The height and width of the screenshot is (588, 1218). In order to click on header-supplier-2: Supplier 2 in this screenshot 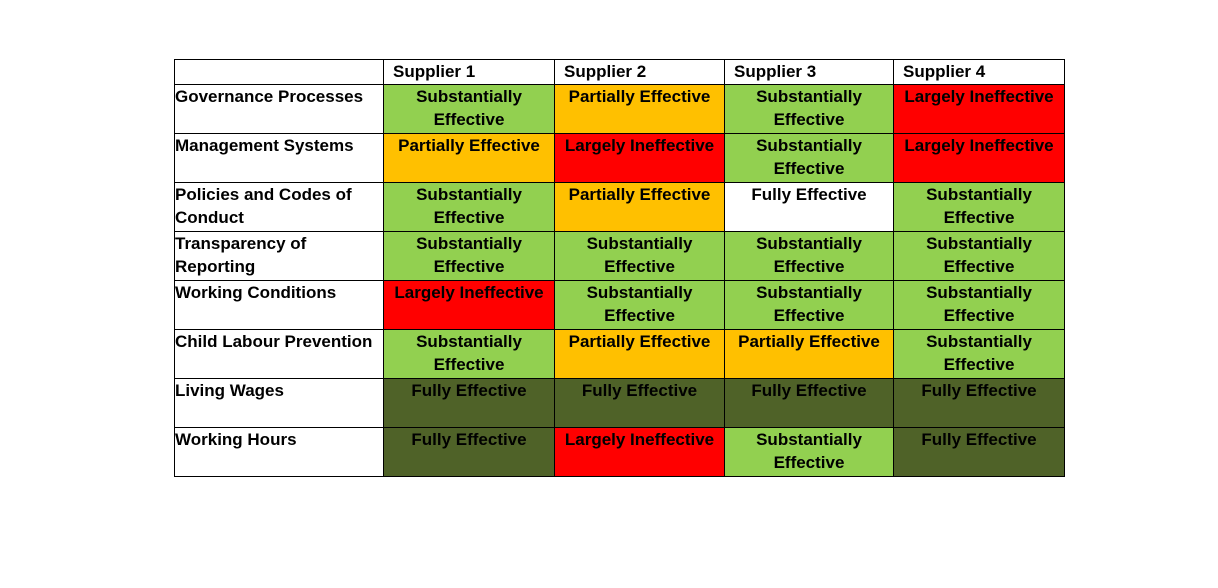, I will do `click(639, 72)`.